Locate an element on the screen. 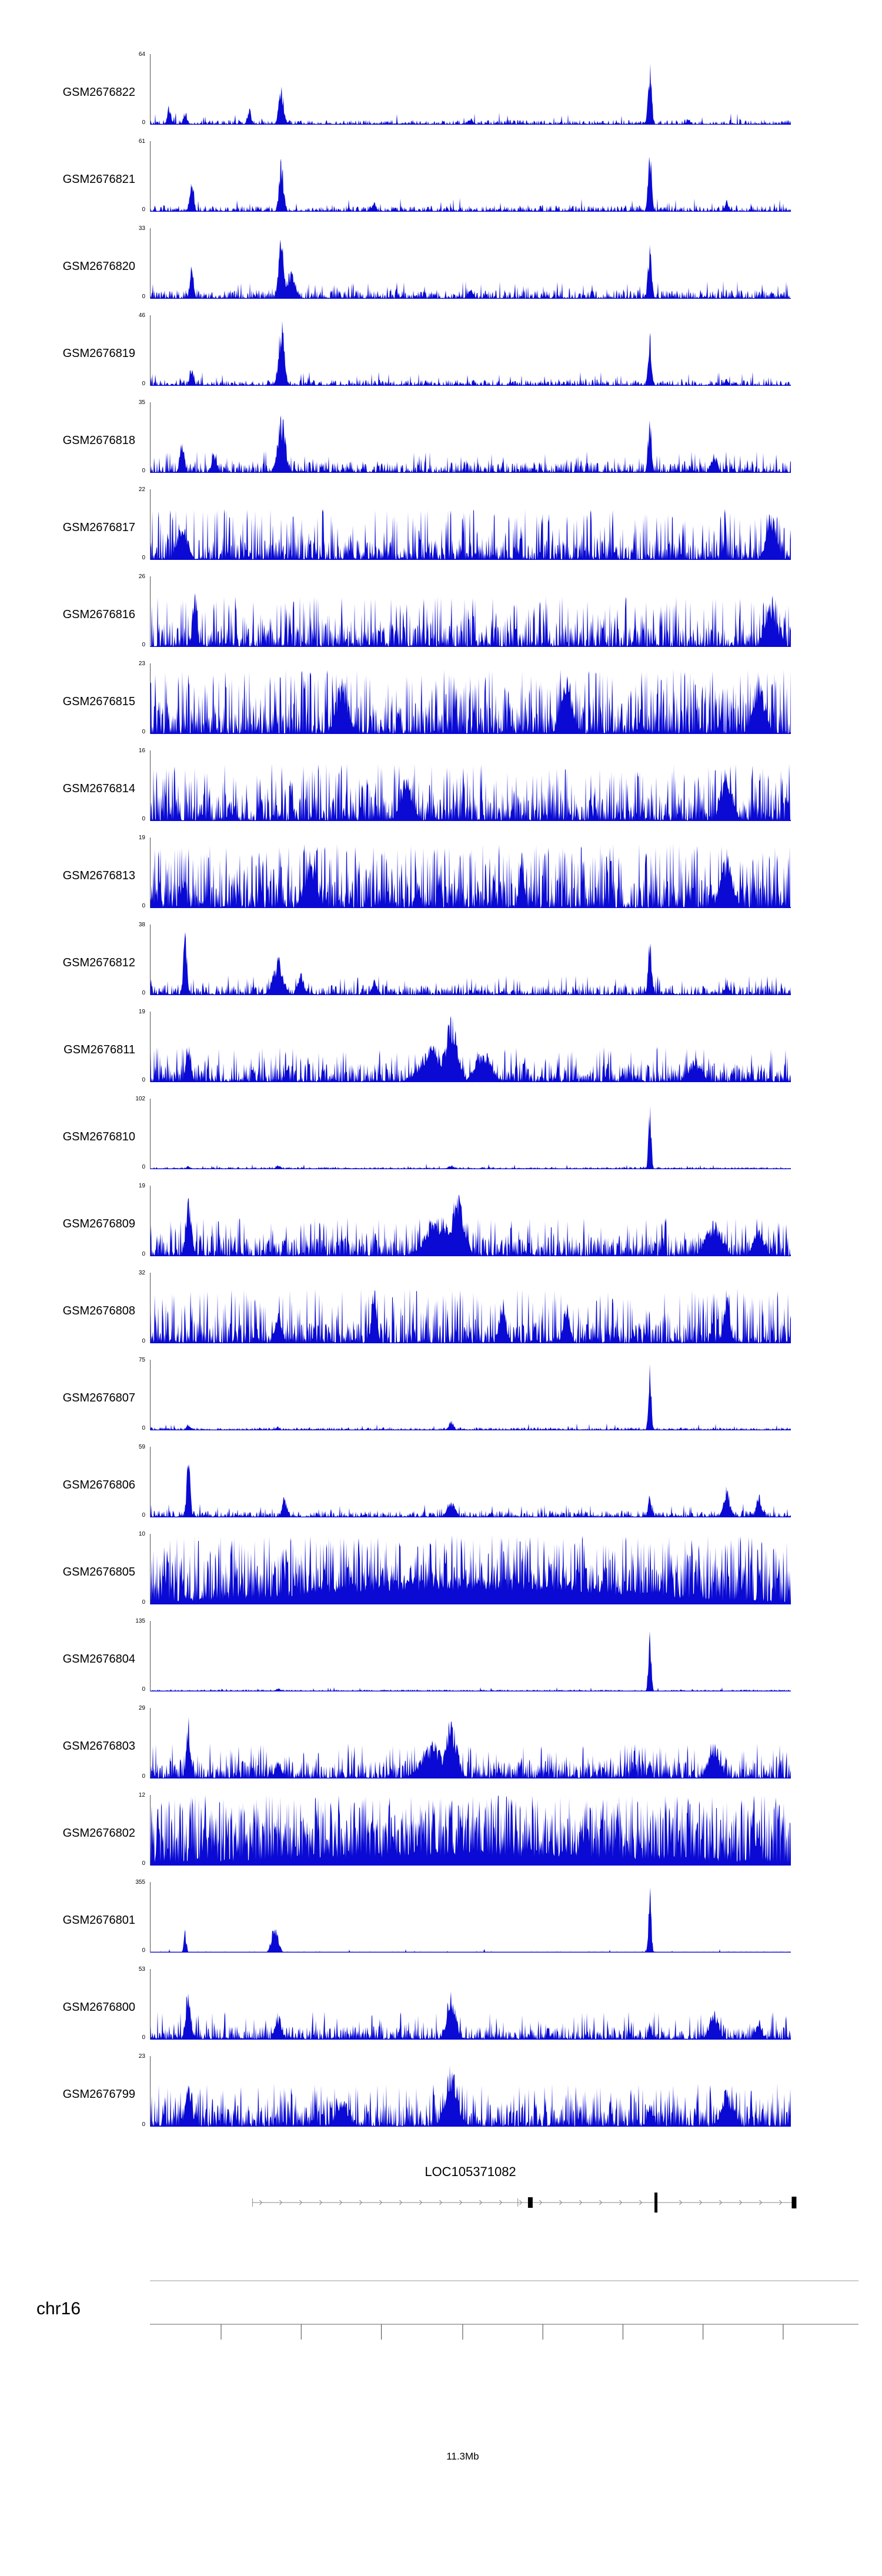 The image size is (882, 2576). track-label: GSM2676811 is located at coordinates (99, 1049).